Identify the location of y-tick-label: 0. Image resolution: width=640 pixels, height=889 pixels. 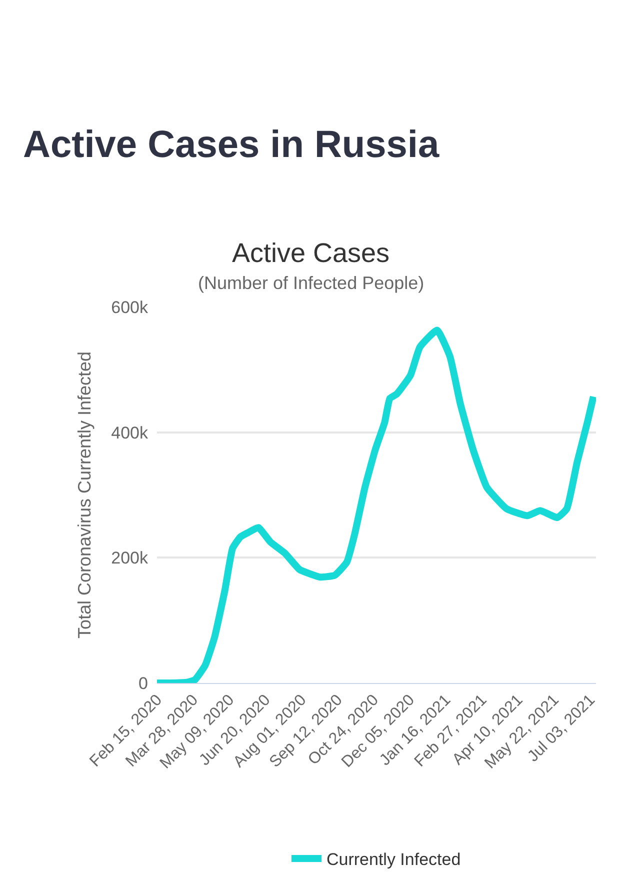
(143, 683).